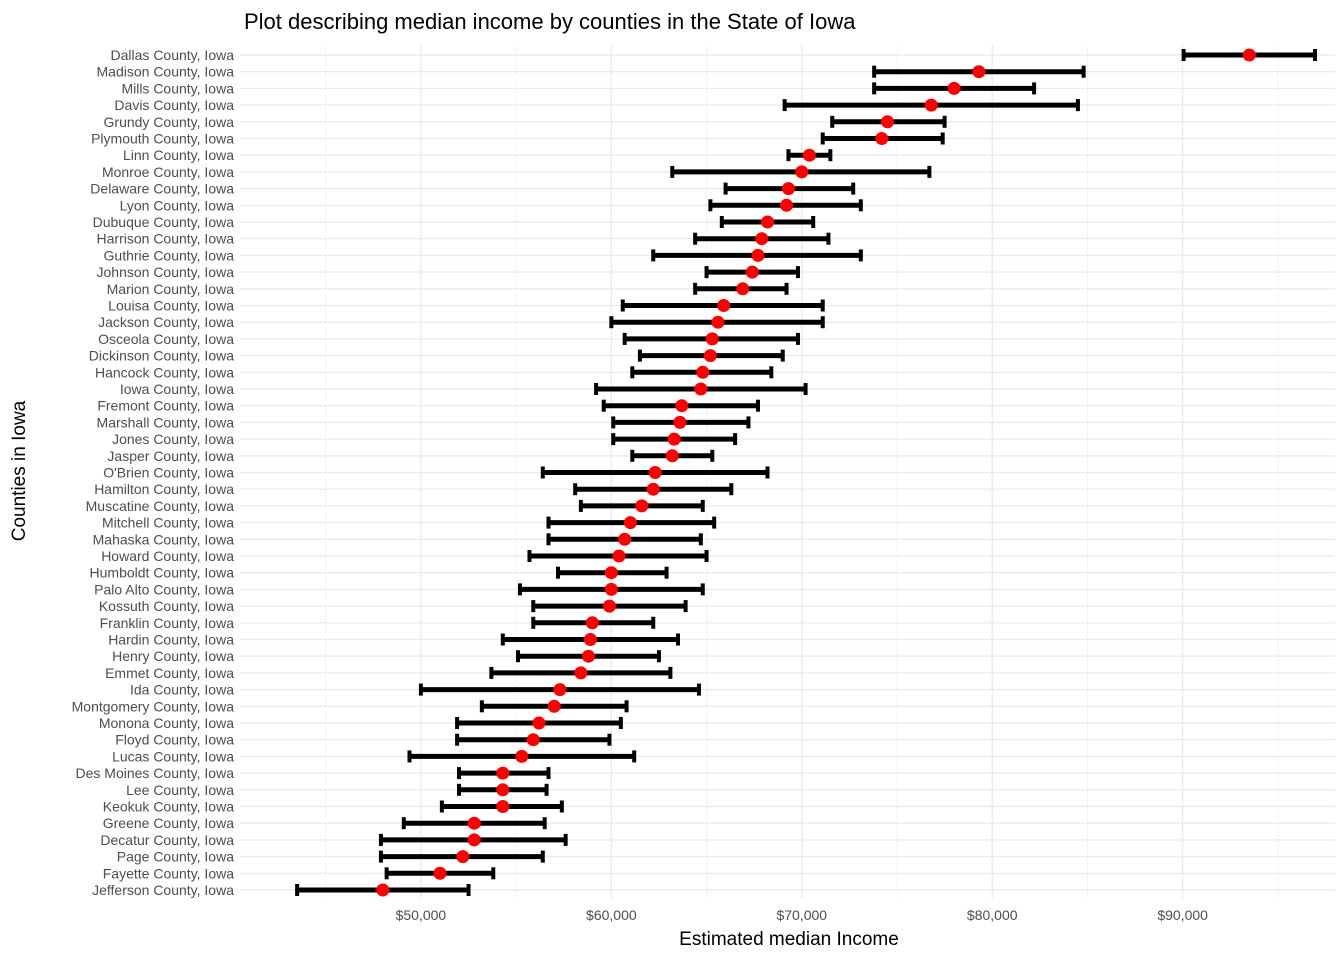  Describe the element at coordinates (165, 406) in the screenshot. I see `y-tick-label: Fremont County, Iowa` at that location.